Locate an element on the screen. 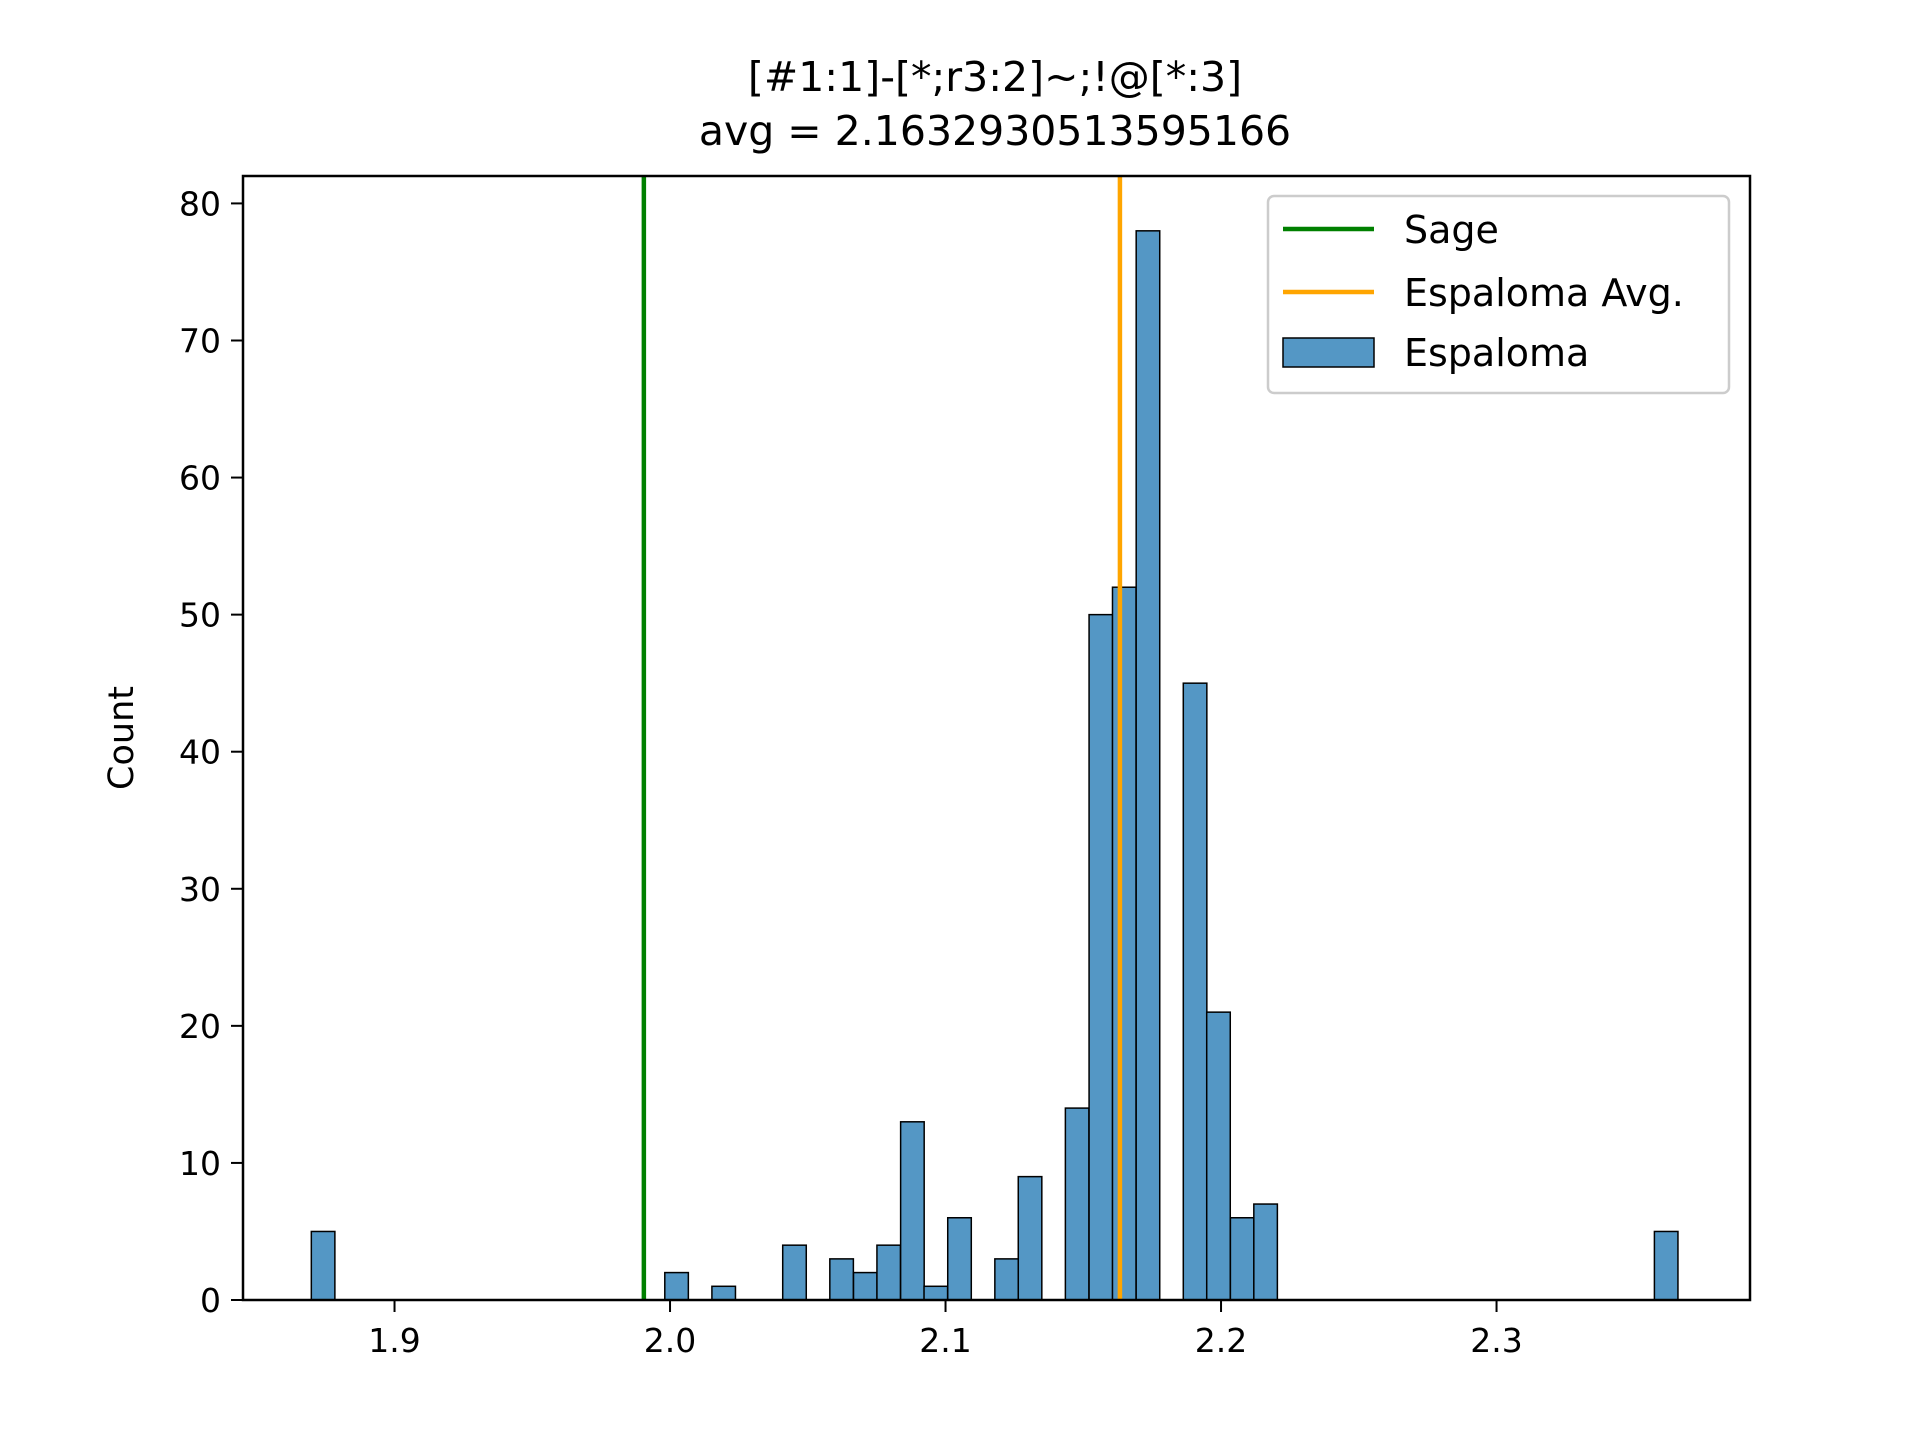 The image size is (1920, 1440). y-tick-label-6: 60 is located at coordinates (200, 478).